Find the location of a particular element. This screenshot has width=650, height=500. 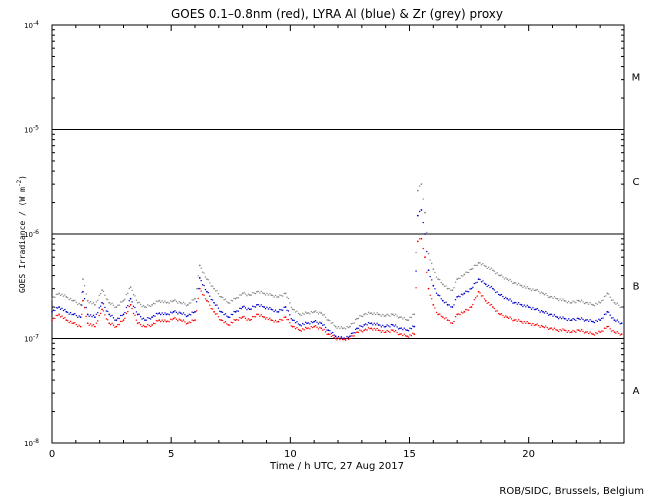

y-tick-label: 10-6 is located at coordinates (31, 234).